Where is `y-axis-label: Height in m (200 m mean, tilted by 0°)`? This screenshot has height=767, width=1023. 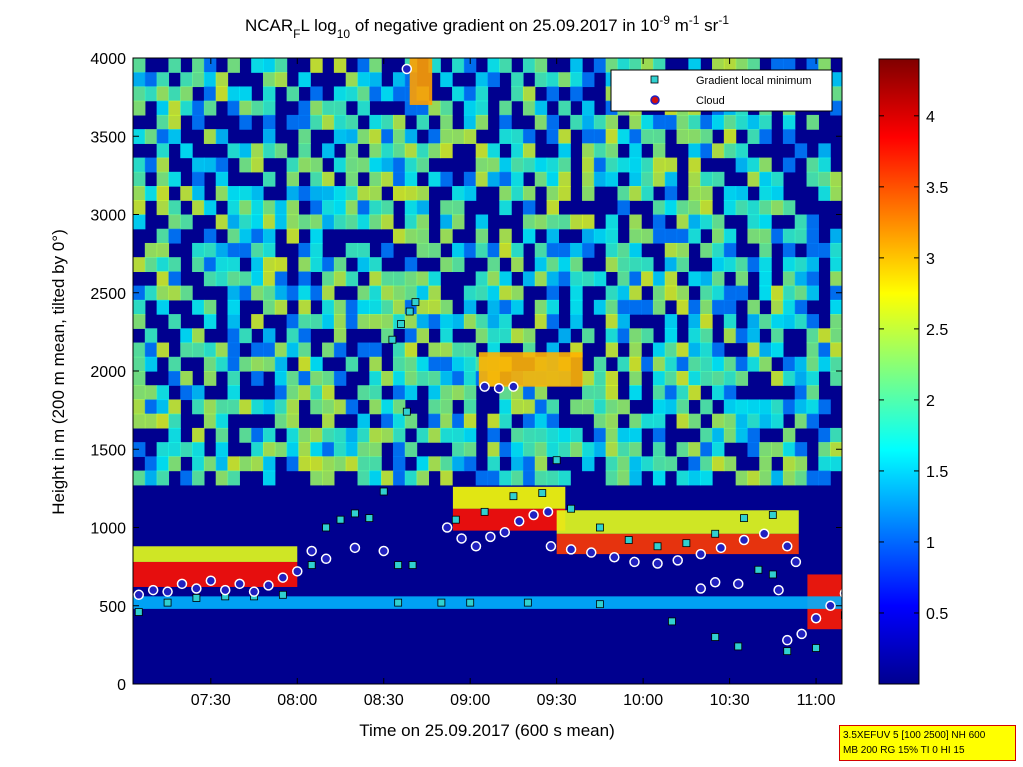
y-axis-label: Height in m (200 m mean, tilted by 0°) is located at coordinates (58, 372).